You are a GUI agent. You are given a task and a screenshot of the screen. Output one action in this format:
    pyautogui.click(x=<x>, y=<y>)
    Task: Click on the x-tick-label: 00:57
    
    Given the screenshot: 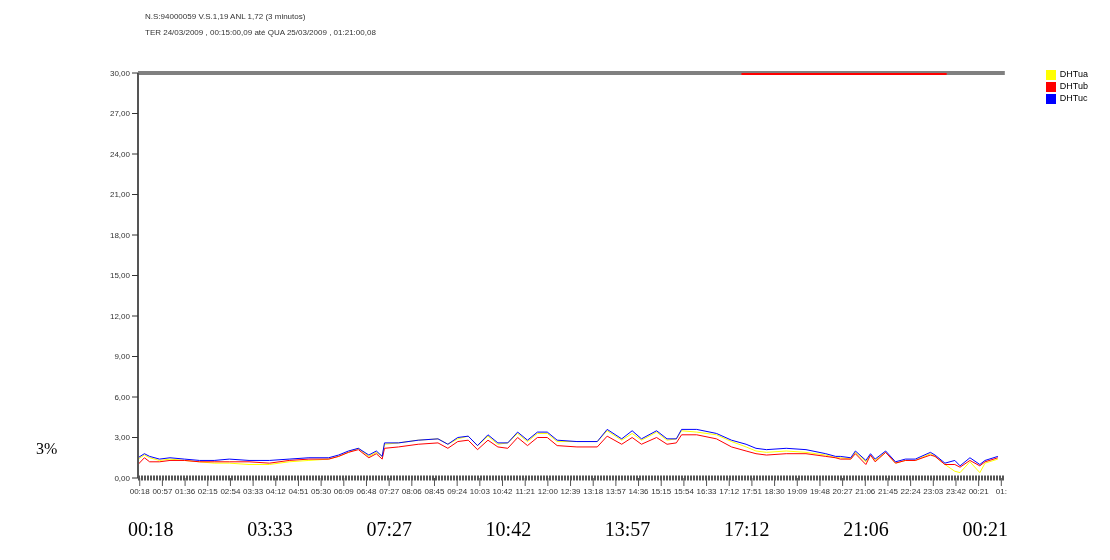 What is the action you would take?
    pyautogui.click(x=162, y=491)
    